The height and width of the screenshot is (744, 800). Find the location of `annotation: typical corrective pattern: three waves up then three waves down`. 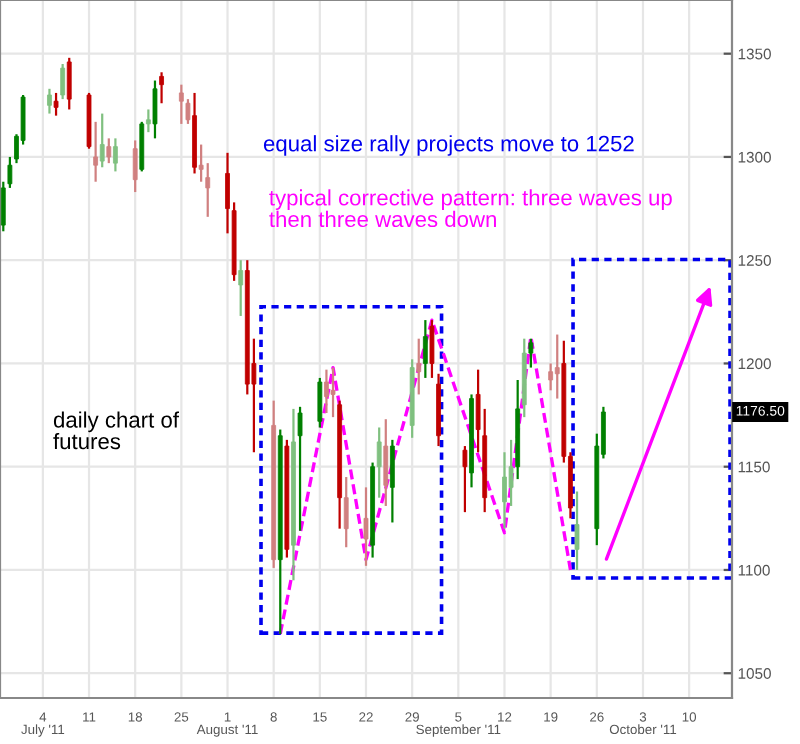

annotation: typical corrective pattern: three waves up then three waves down is located at coordinates (470, 208).